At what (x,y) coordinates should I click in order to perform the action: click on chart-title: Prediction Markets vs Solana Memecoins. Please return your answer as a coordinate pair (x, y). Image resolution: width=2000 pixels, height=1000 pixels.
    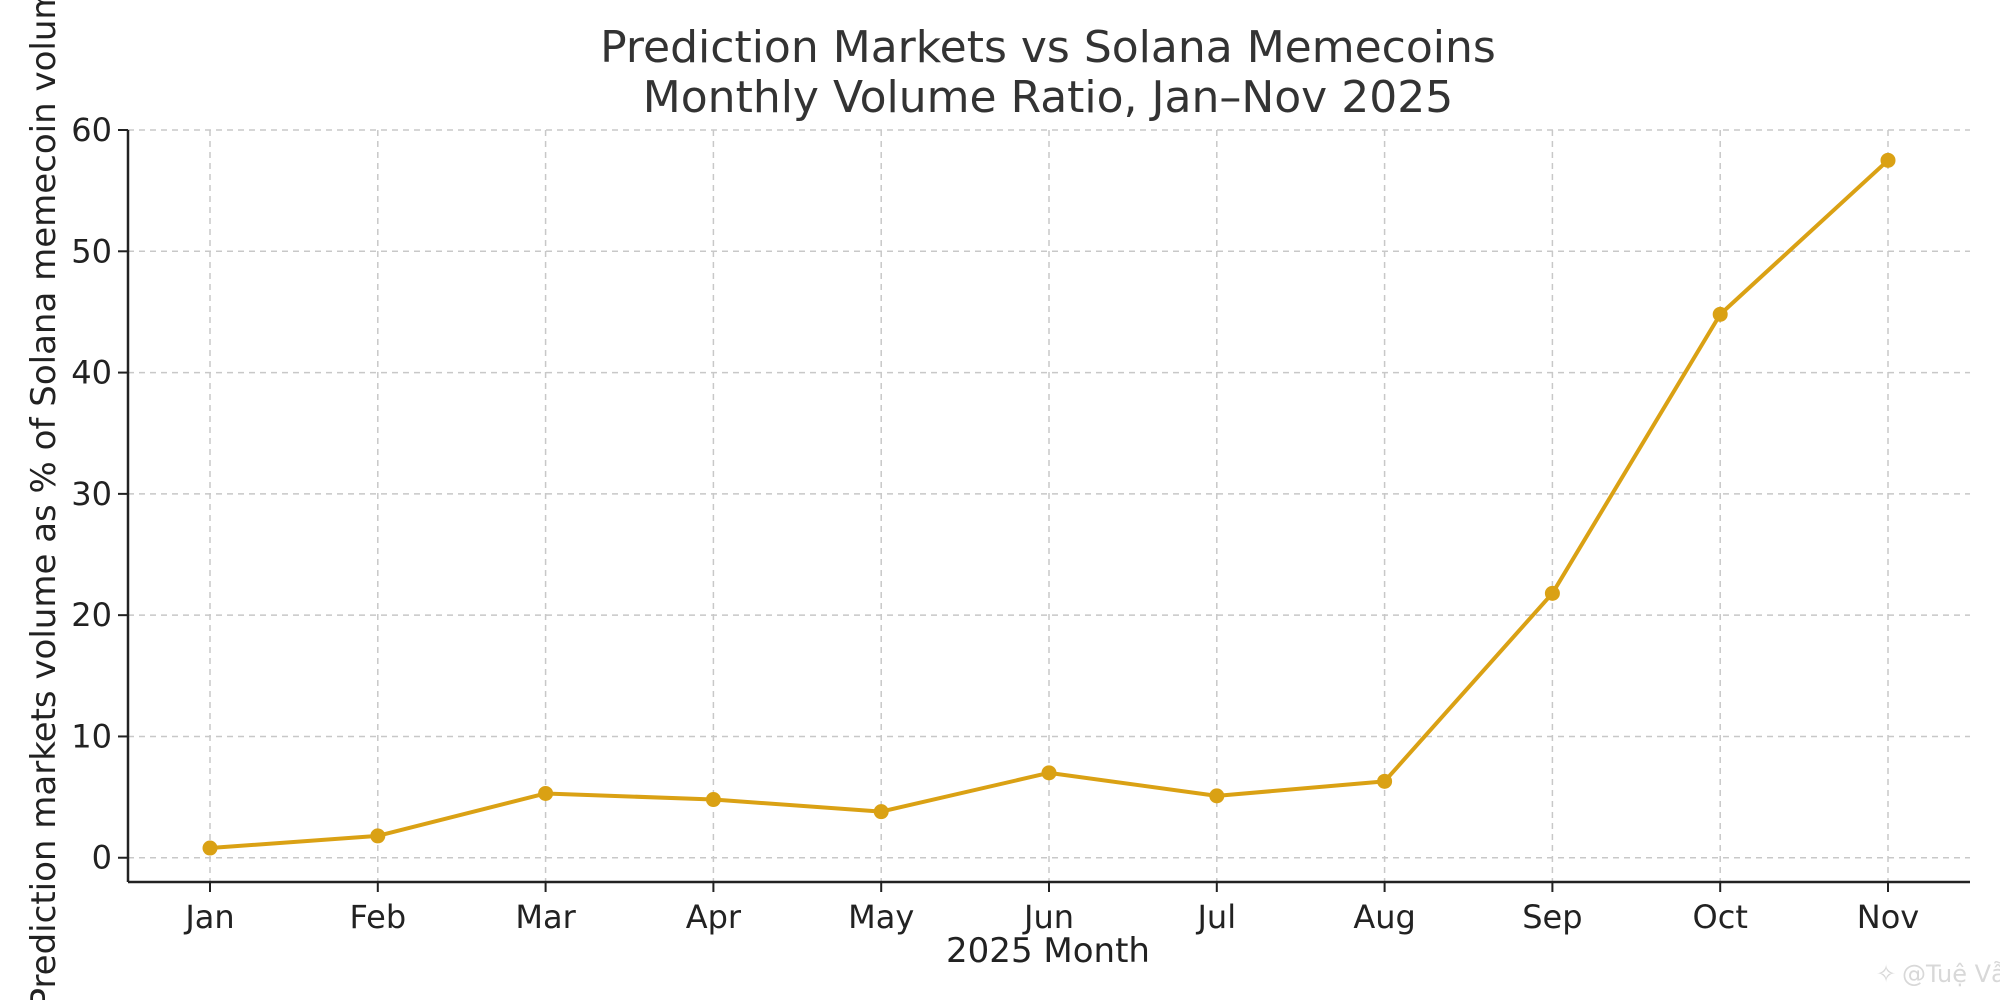
    Looking at the image, I should click on (1048, 47).